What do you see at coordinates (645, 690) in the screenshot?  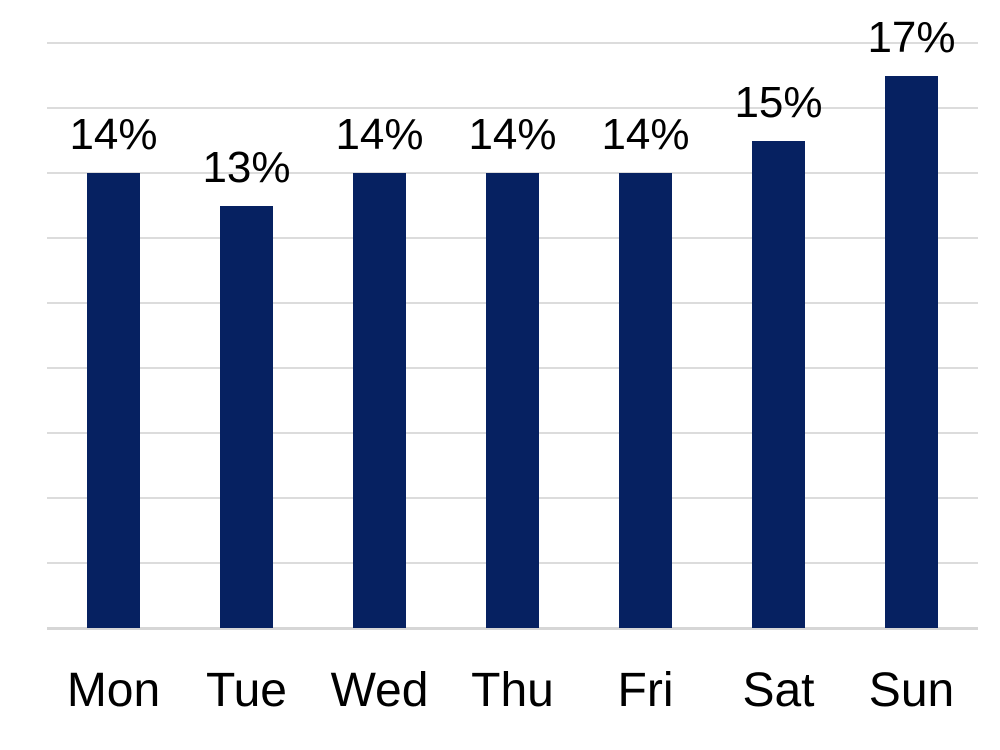 I see `x-axis-label: Fri` at bounding box center [645, 690].